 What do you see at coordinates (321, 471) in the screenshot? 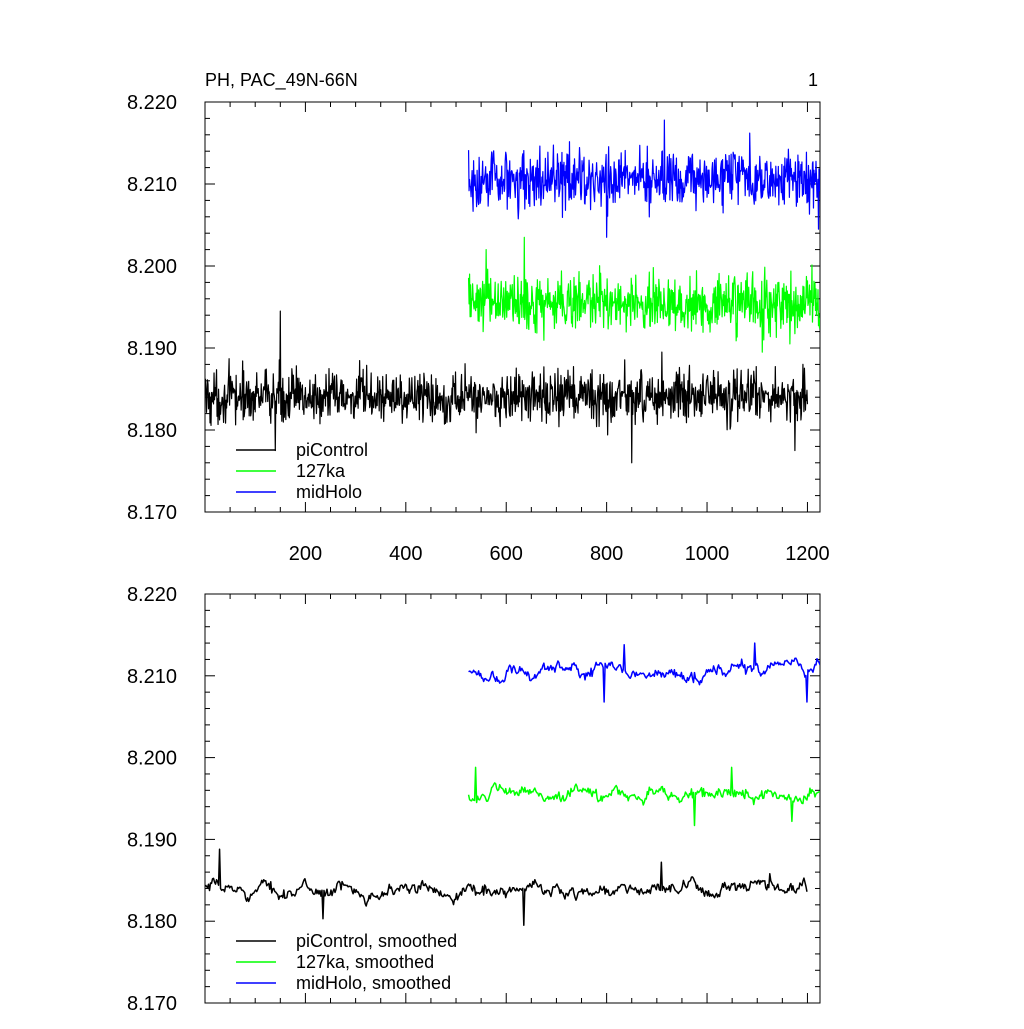
I see `legend-label: 127ka` at bounding box center [321, 471].